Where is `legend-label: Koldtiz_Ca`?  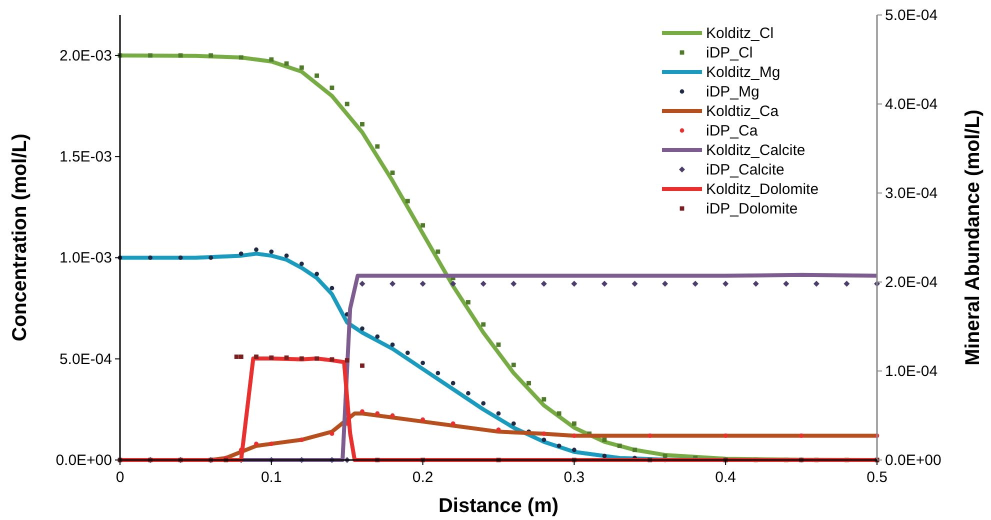
legend-label: Koldtiz_Ca is located at coordinates (743, 111).